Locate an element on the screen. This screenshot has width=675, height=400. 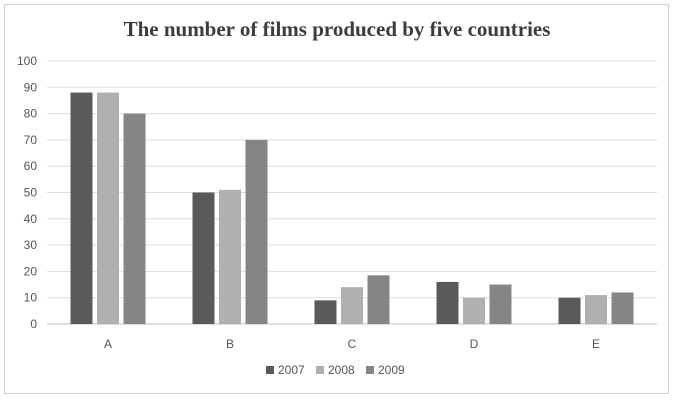
bar-e-2009 is located at coordinates (622, 308).